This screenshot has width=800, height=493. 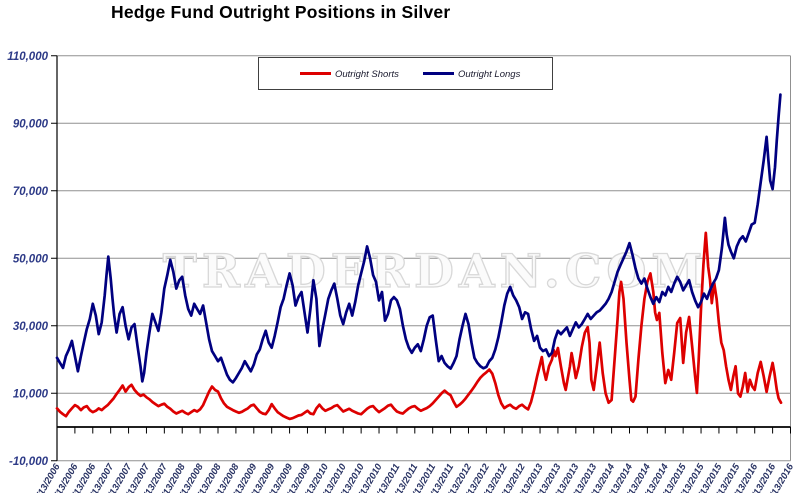 I want to click on y-tick-label: 50,000, so click(x=31, y=259).